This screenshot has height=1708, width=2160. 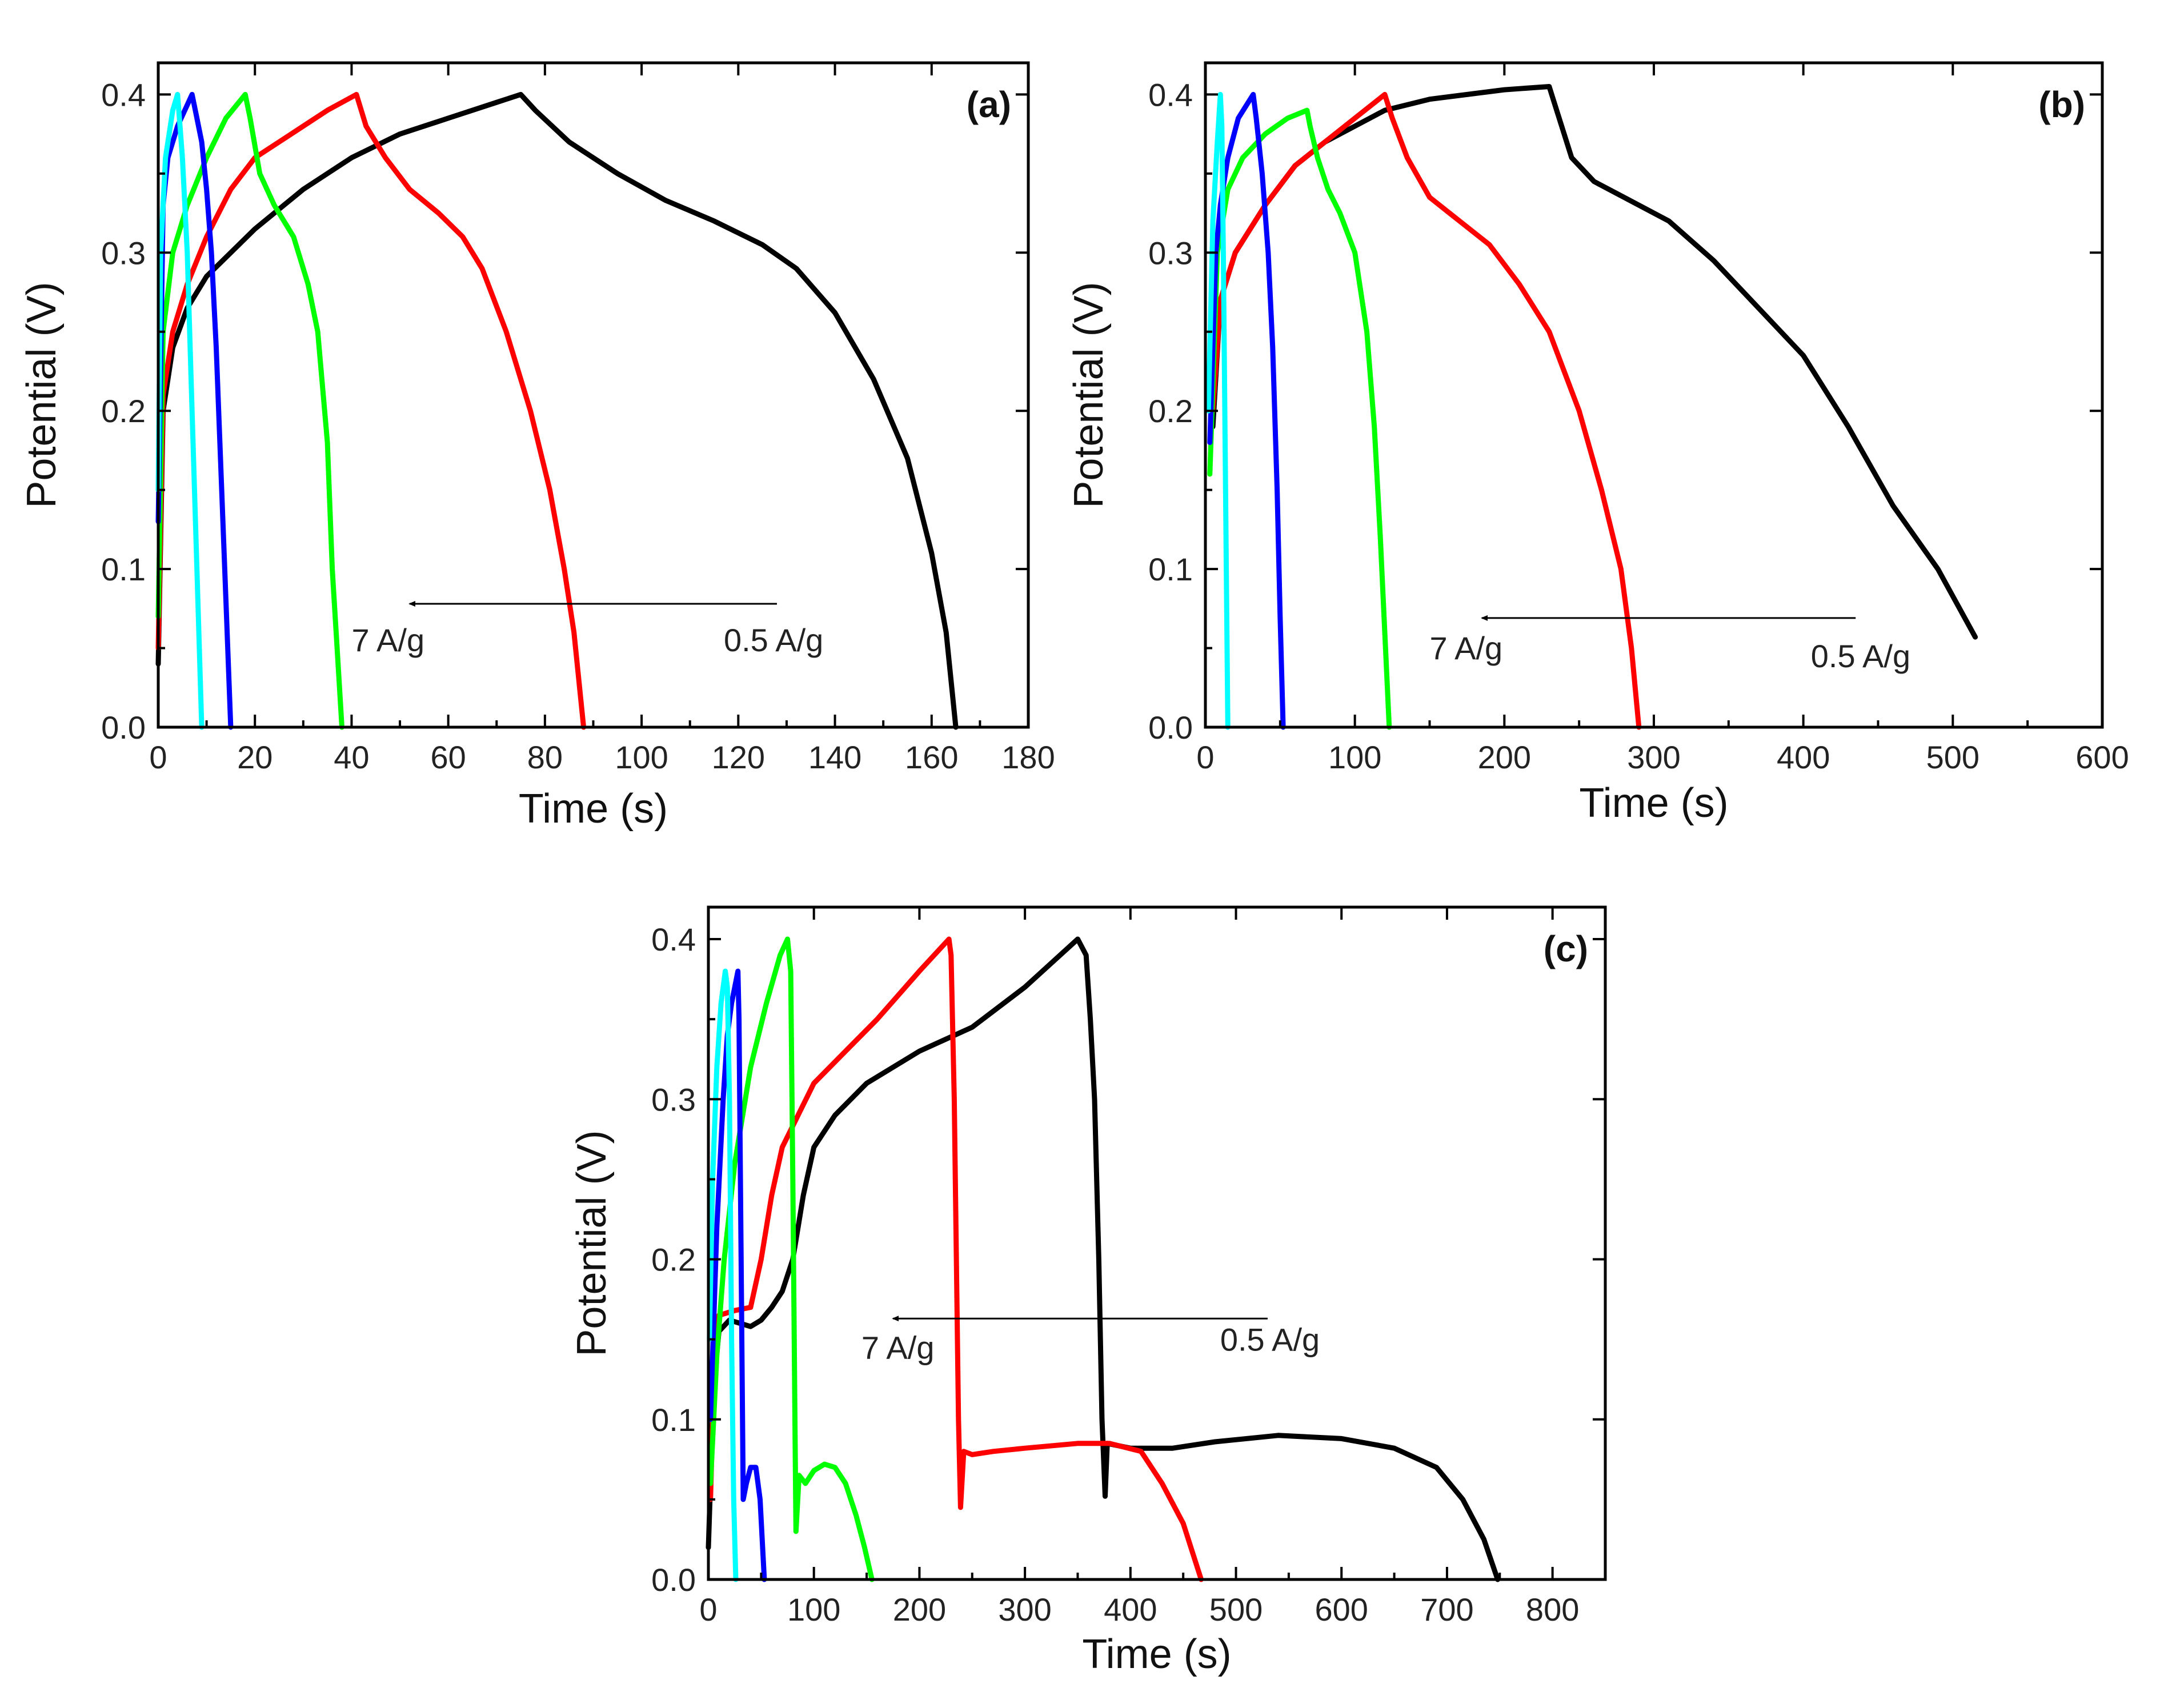 What do you see at coordinates (545, 757) in the screenshot?
I see `x-tick-label: 80` at bounding box center [545, 757].